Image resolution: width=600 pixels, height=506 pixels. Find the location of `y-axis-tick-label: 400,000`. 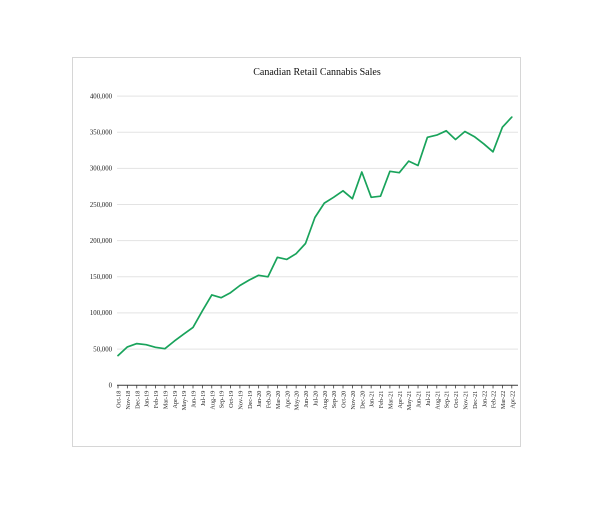

y-axis-tick-label: 400,000 is located at coordinates (101, 96).